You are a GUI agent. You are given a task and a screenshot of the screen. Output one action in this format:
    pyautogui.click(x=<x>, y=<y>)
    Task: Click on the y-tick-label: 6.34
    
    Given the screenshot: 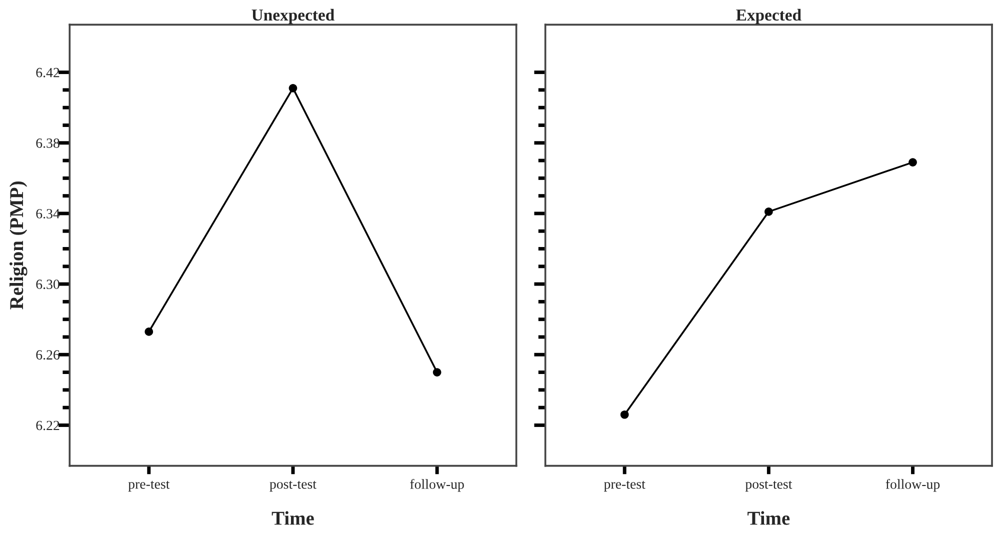 What is the action you would take?
    pyautogui.click(x=48, y=213)
    